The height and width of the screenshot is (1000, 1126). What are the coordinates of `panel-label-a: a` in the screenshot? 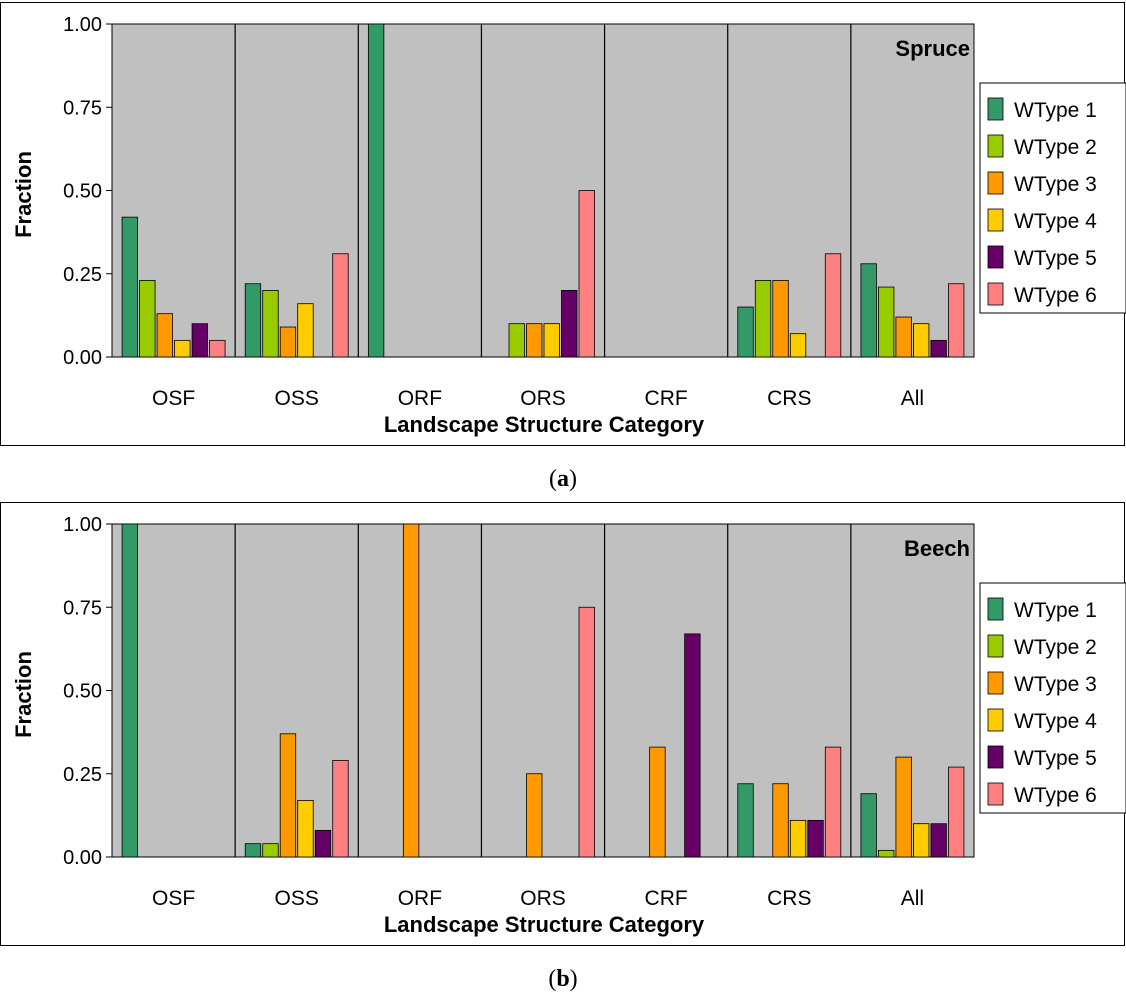 It's located at (563, 479).